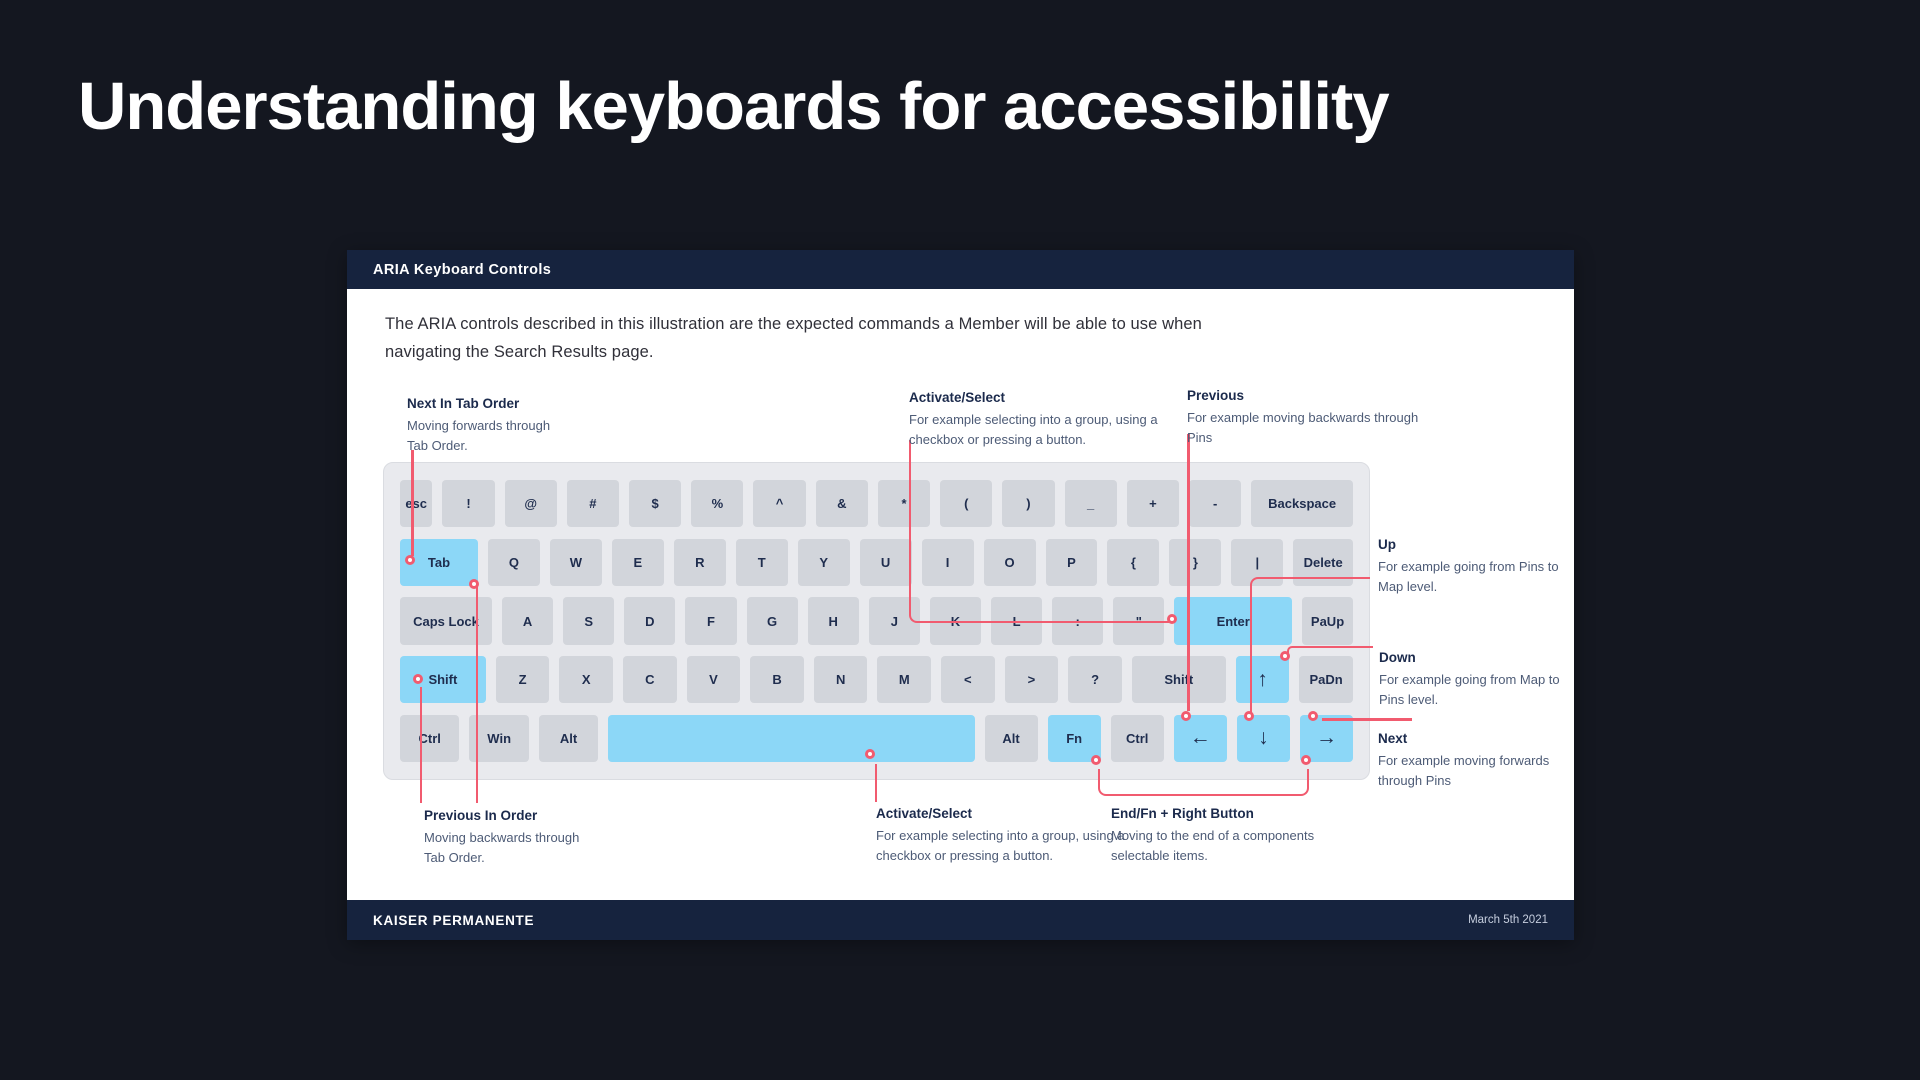 The width and height of the screenshot is (1920, 1080). Describe the element at coordinates (1464, 770) in the screenshot. I see `callout-body: For example moving forwards through Pins` at that location.